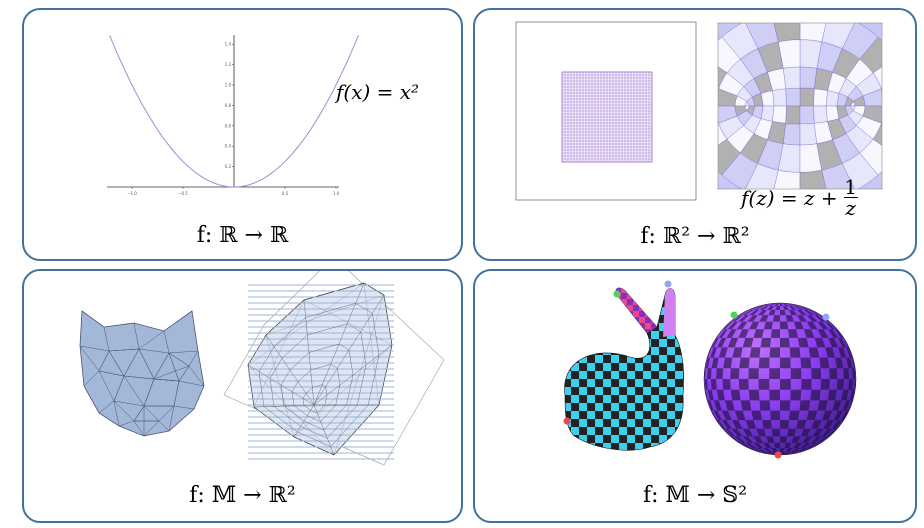 The width and height of the screenshot is (924, 528). What do you see at coordinates (228, 146) in the screenshot?
I see `y-tick-label: 0.4` at bounding box center [228, 146].